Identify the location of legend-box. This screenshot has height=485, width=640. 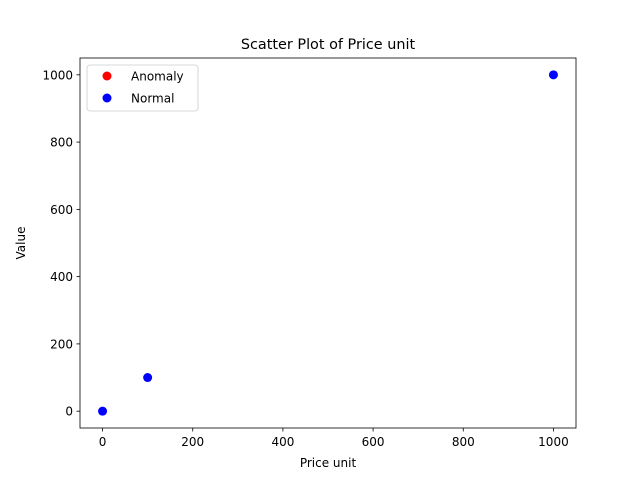
(142, 88).